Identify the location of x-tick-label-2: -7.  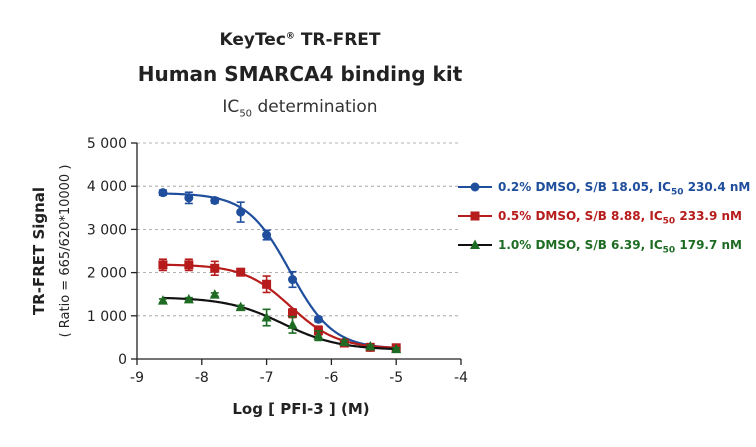
(267, 378).